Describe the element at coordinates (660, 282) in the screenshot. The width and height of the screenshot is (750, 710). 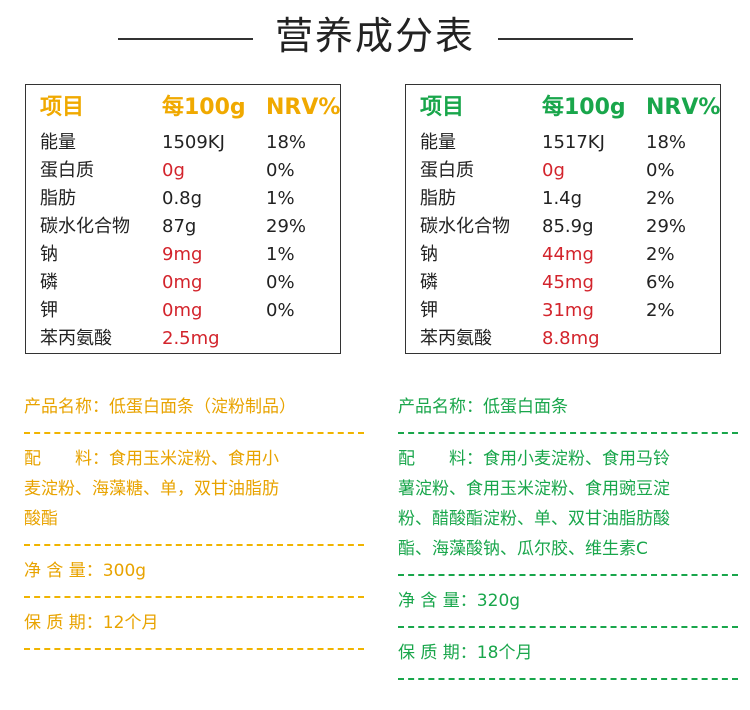
I see `nutrient-nrv: 6%` at that location.